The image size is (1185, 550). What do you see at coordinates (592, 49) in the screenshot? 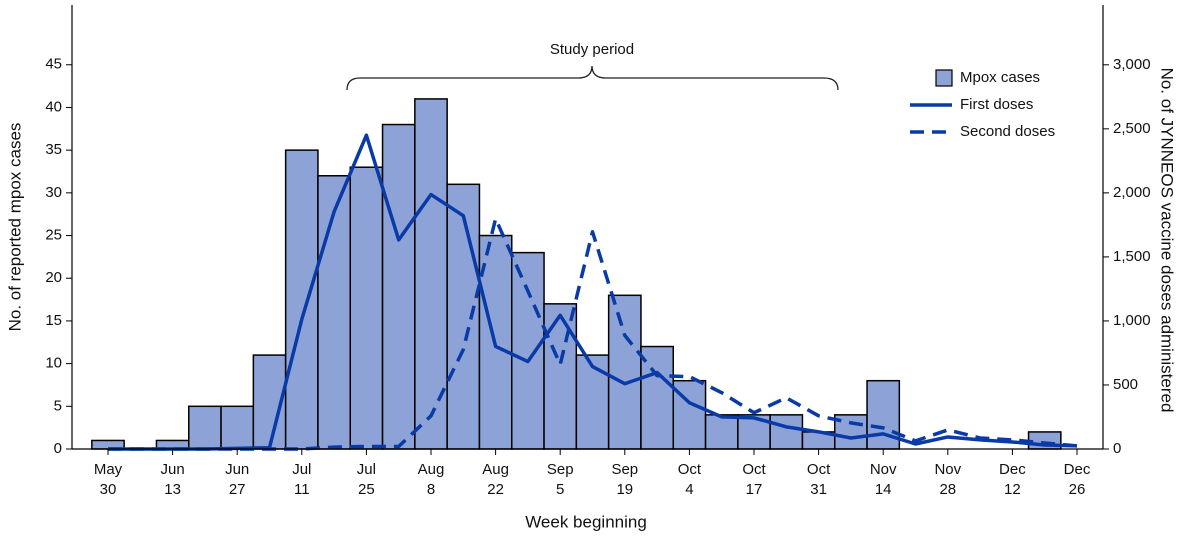
I see `annotation: Study period` at bounding box center [592, 49].